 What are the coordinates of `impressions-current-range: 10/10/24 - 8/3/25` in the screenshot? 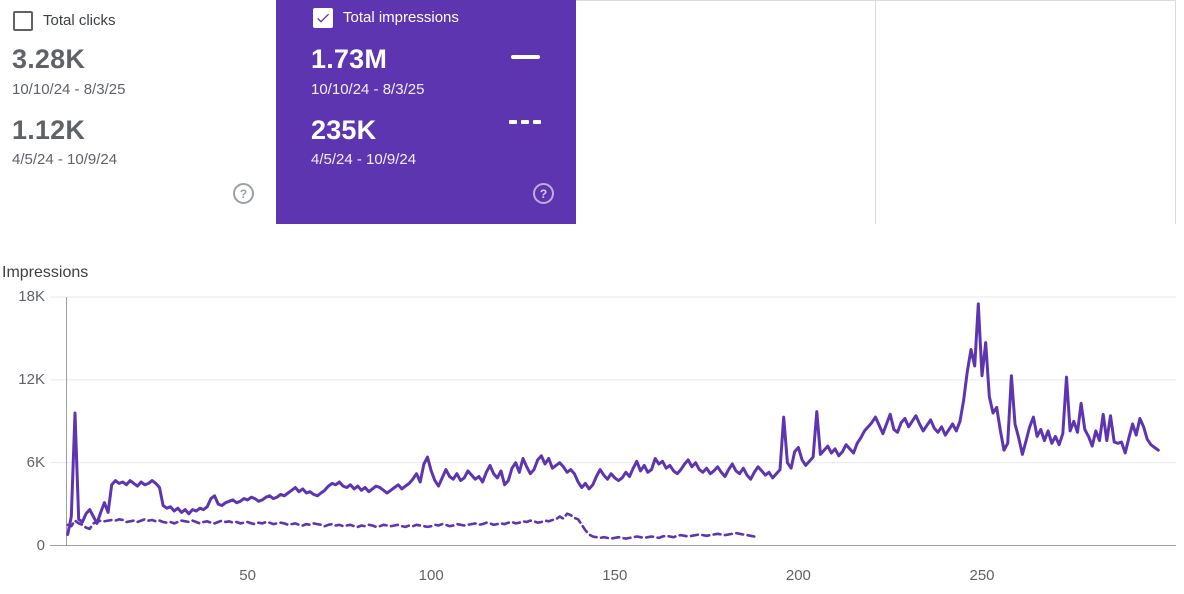 It's located at (368, 89).